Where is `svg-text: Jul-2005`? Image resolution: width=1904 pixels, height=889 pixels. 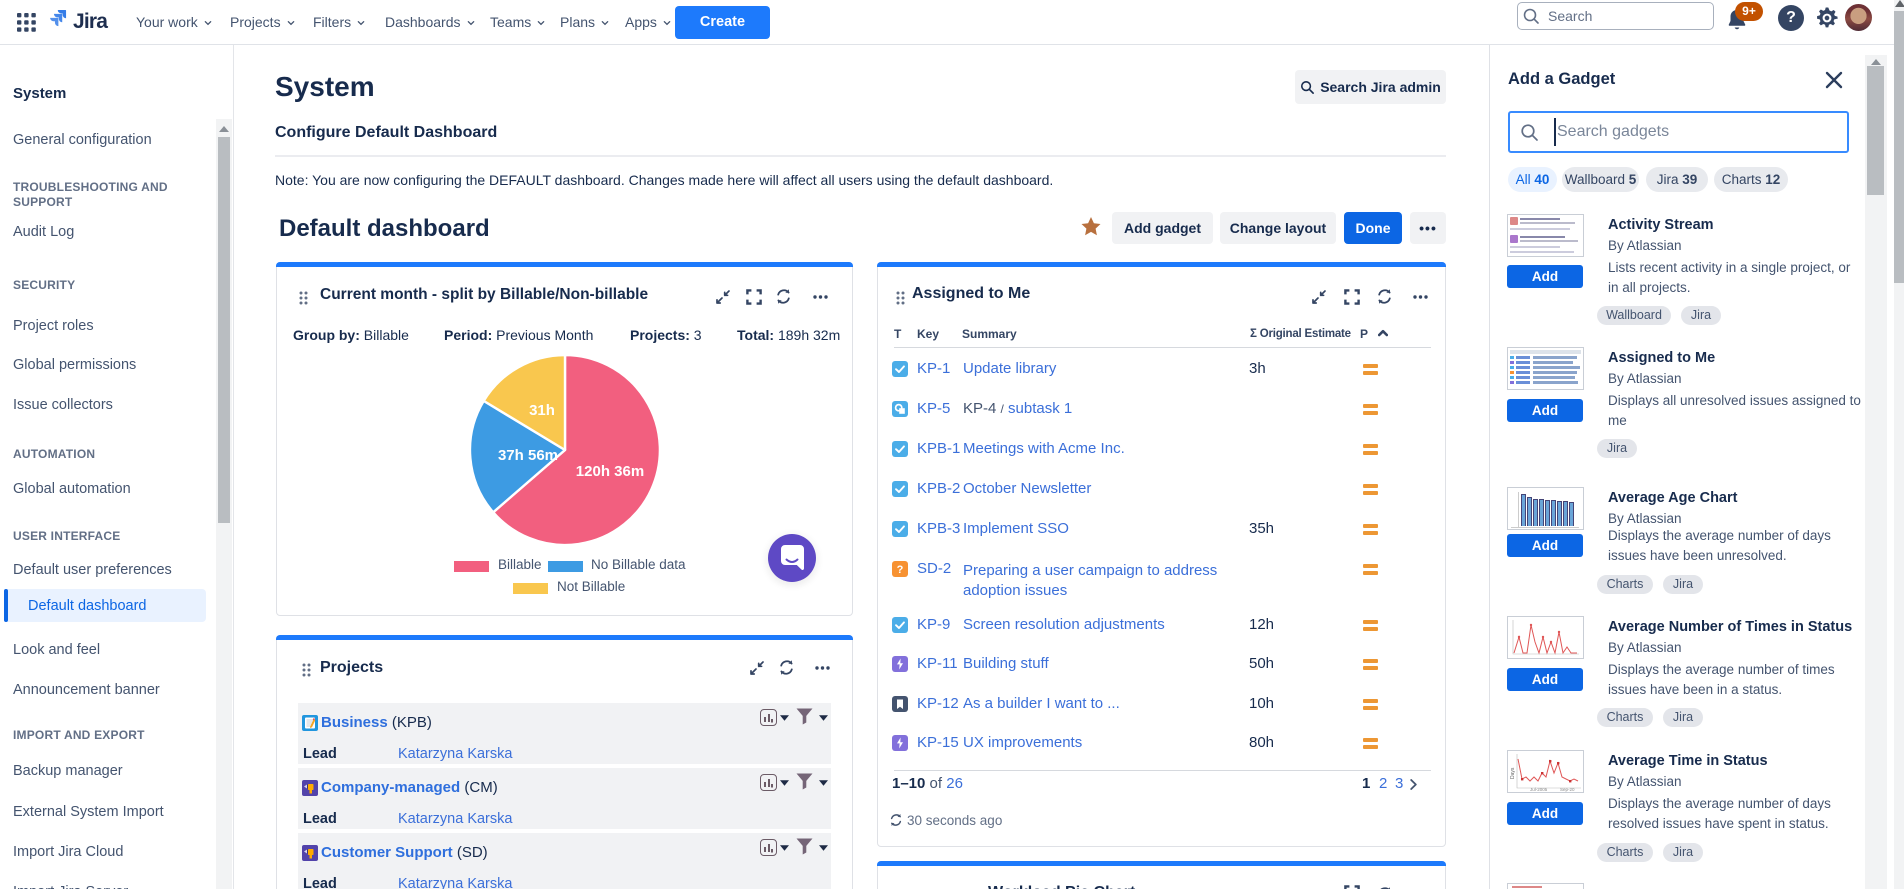
svg-text: Jul-2005 is located at coordinates (1539, 789).